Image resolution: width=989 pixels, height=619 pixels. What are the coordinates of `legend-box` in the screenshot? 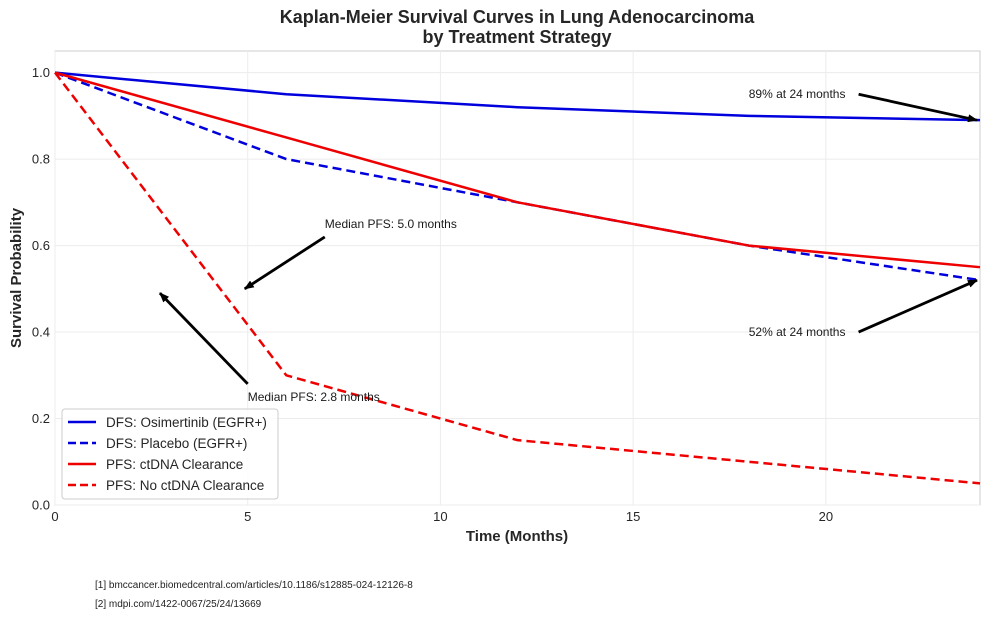 It's located at (170, 454).